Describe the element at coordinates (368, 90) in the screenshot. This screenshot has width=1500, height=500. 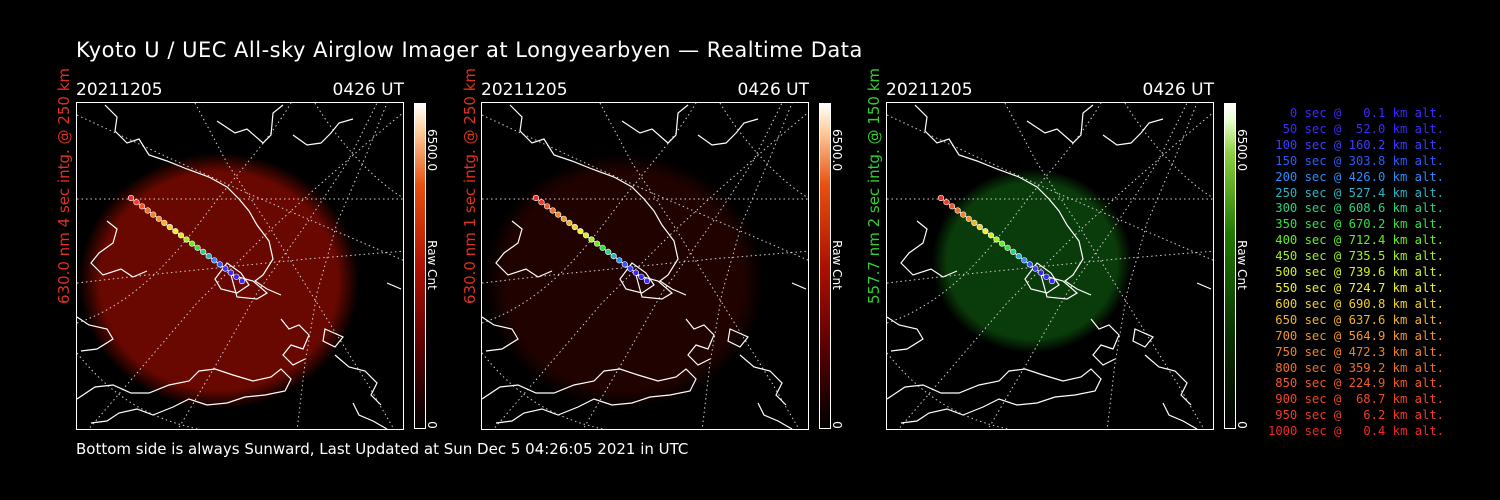
I see `panel-1-time: 0426 UT` at that location.